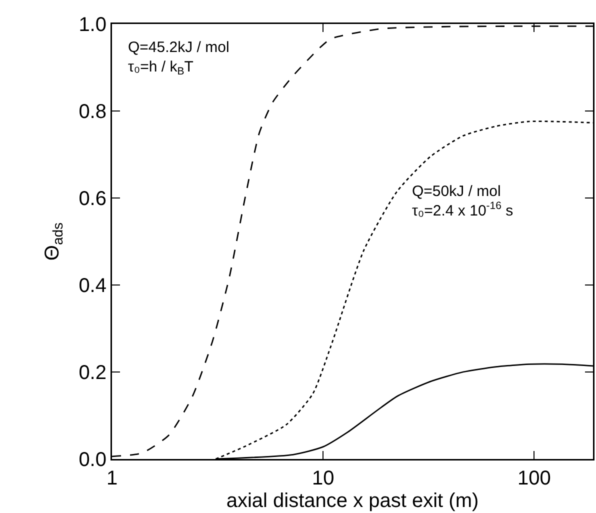 The image size is (596, 513). Describe the element at coordinates (179, 58) in the screenshot. I see `annotation: Q=45.2kJ / mol τ₀=h / k$_{B}$T` at that location.